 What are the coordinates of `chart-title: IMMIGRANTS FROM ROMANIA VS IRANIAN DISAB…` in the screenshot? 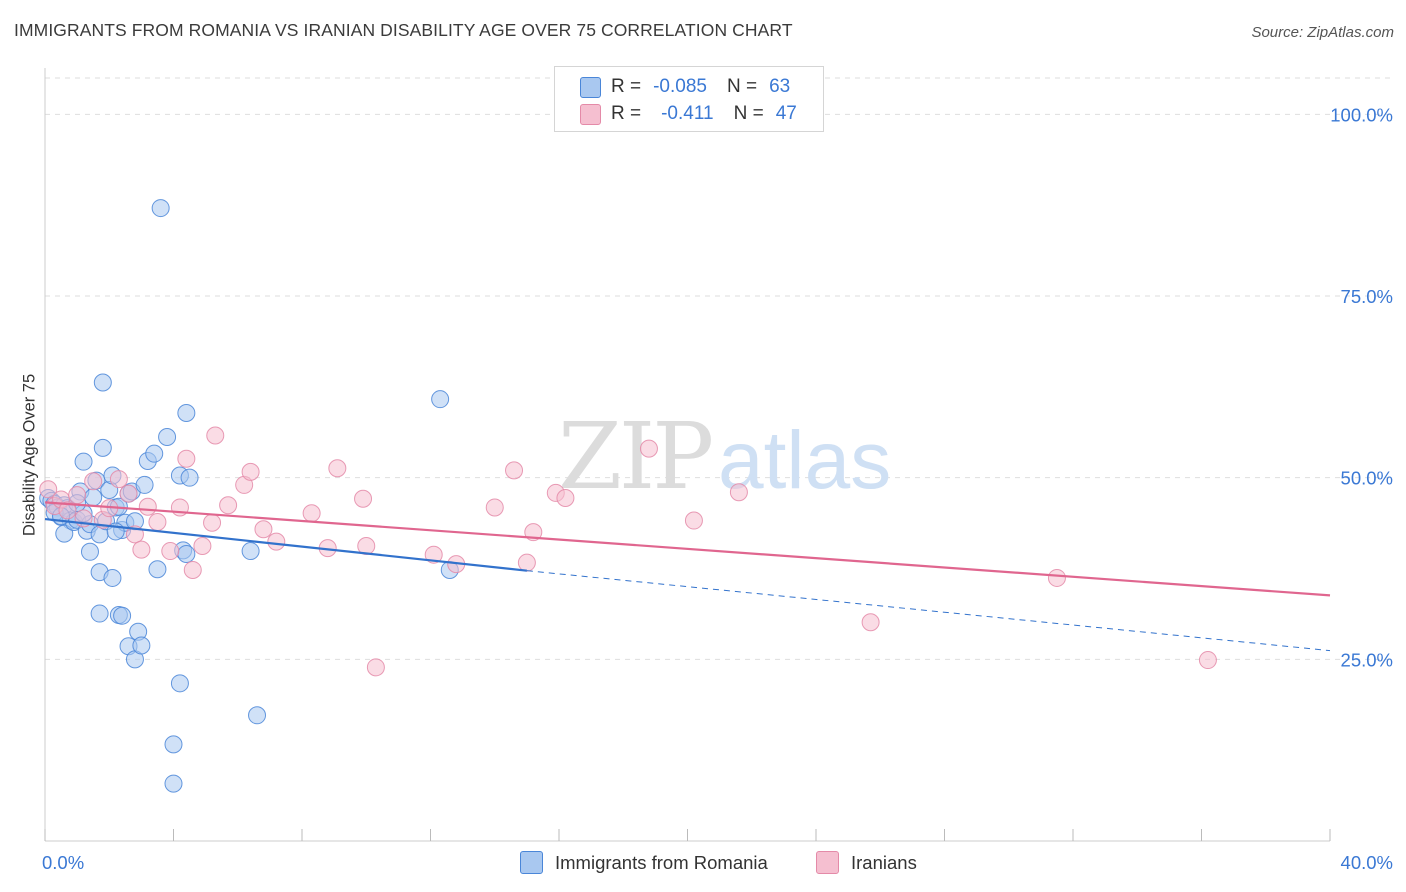 It's located at (403, 30).